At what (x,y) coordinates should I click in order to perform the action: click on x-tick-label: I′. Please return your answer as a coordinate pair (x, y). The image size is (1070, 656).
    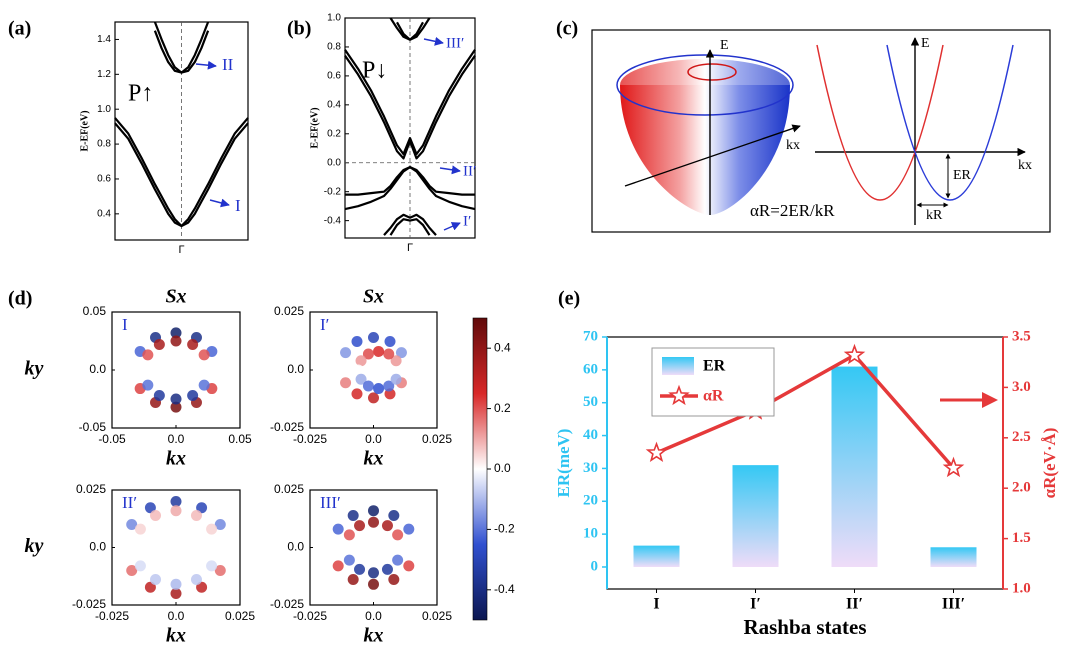
    Looking at the image, I should click on (755, 604).